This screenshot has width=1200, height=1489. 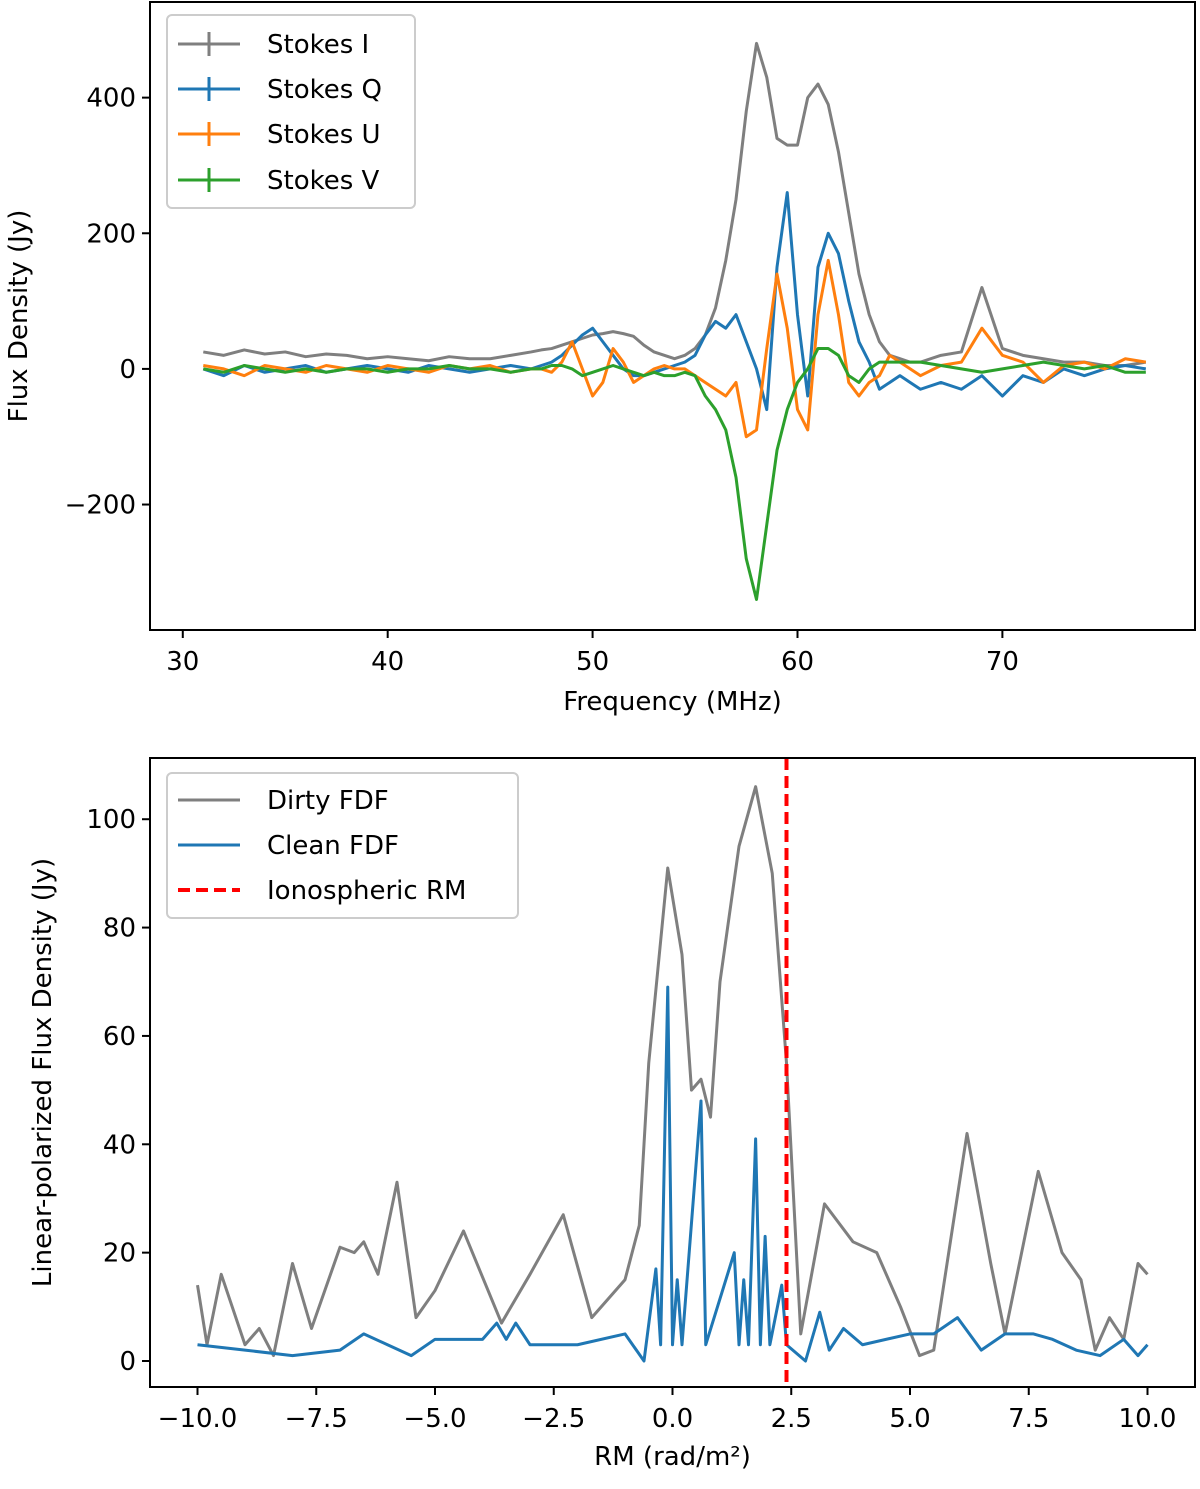 I want to click on x-tick-label: 2.5, so click(x=791, y=1419).